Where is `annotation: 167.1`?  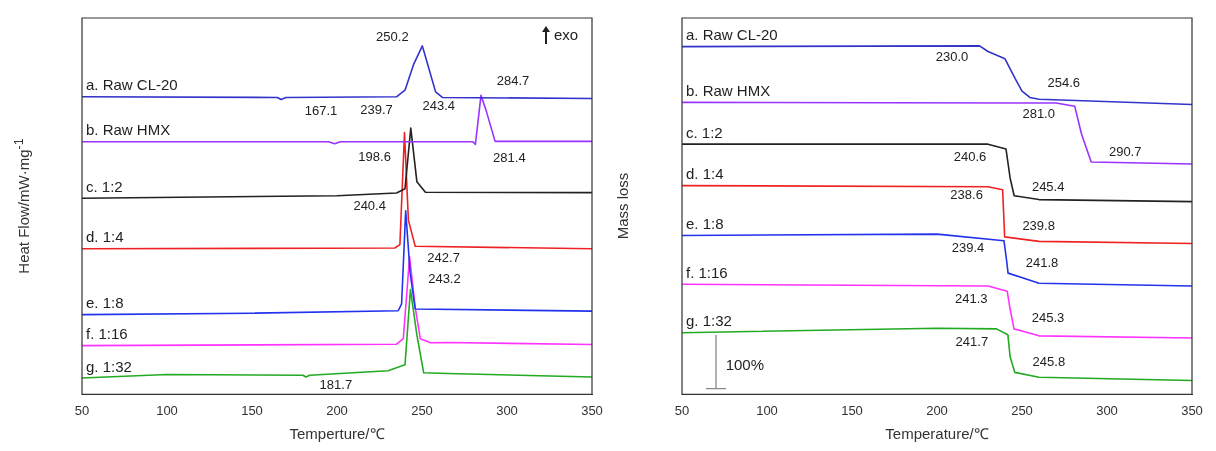 annotation: 167.1 is located at coordinates (321, 111).